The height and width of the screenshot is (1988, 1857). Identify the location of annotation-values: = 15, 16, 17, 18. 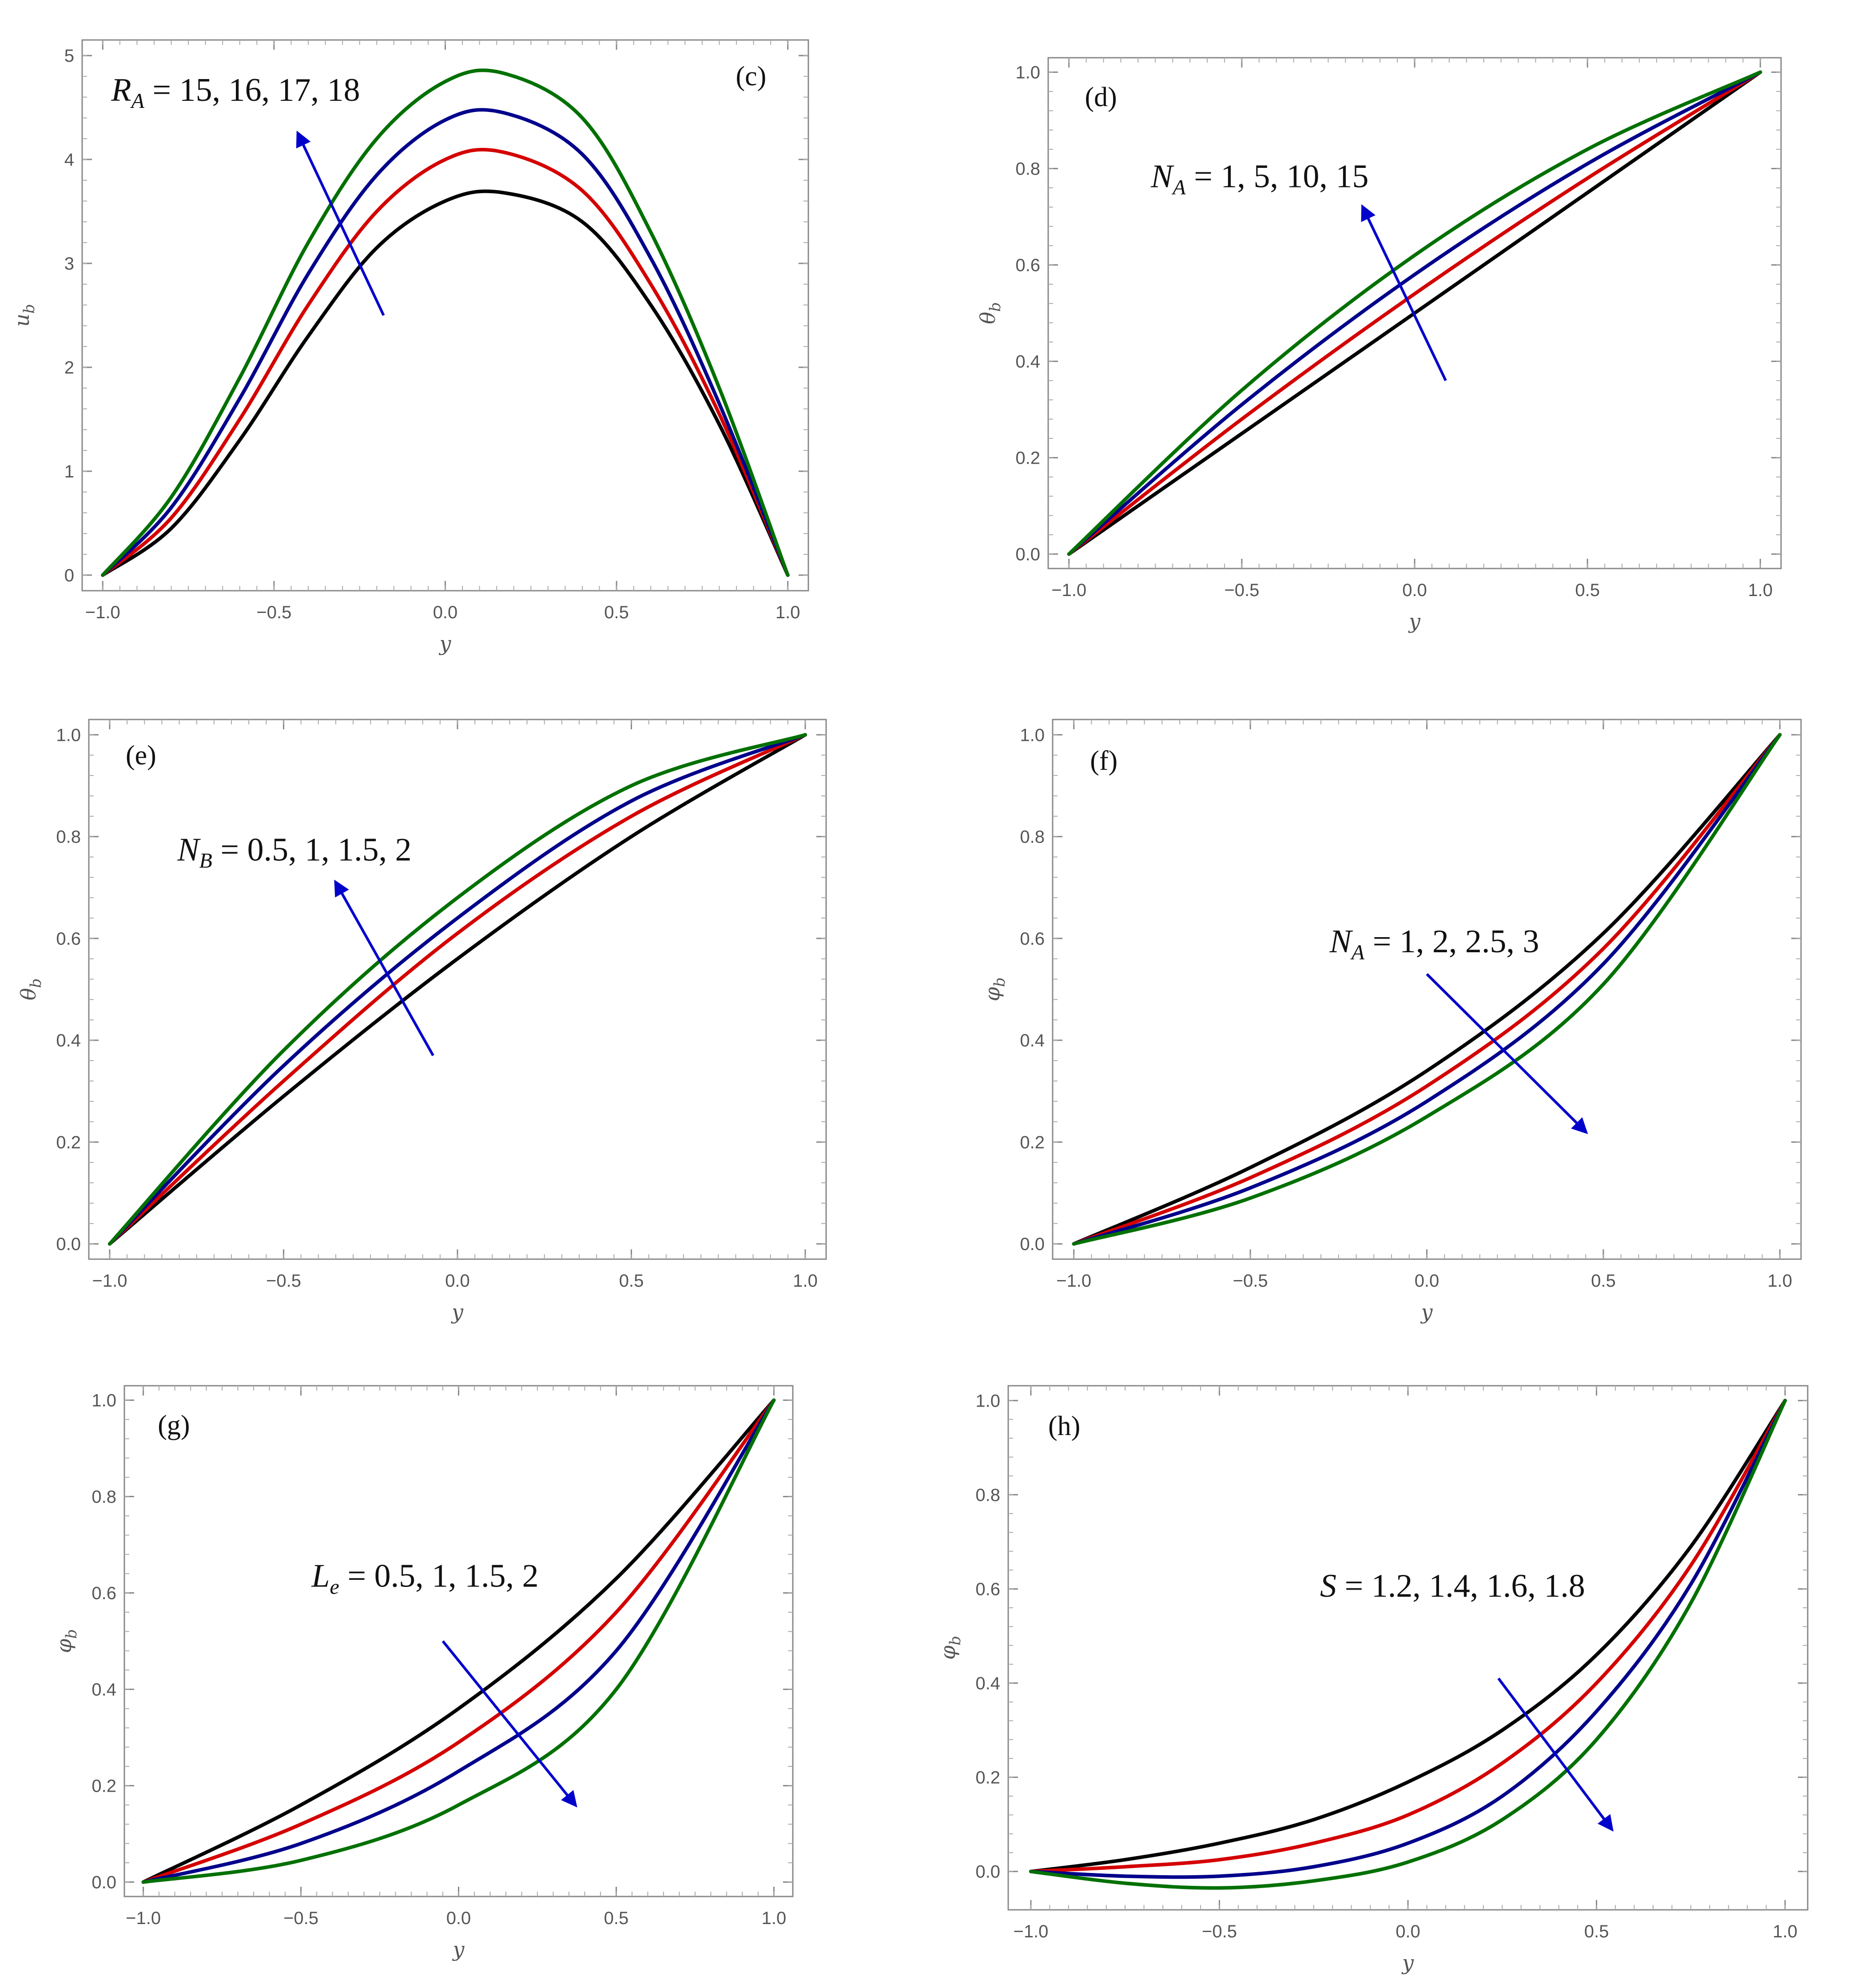
(252, 90).